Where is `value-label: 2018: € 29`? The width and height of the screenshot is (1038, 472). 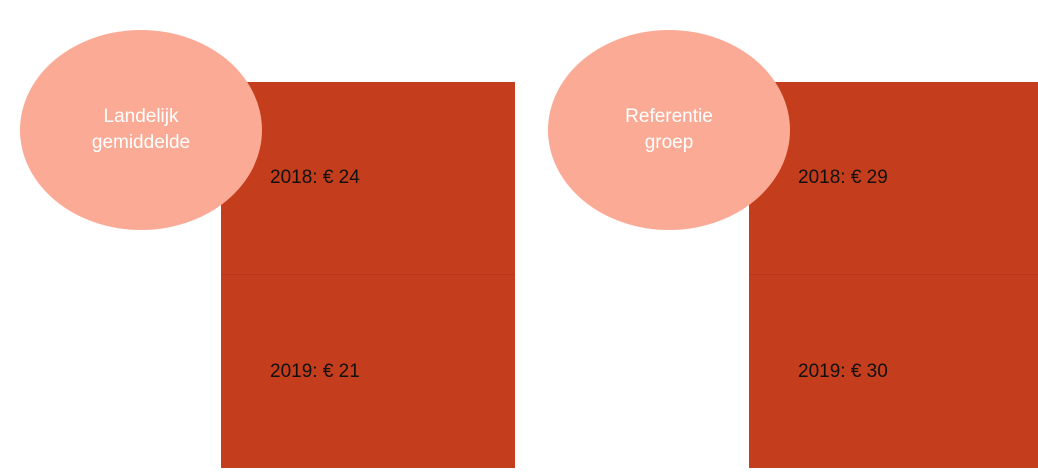 value-label: 2018: € 29 is located at coordinates (893, 178).